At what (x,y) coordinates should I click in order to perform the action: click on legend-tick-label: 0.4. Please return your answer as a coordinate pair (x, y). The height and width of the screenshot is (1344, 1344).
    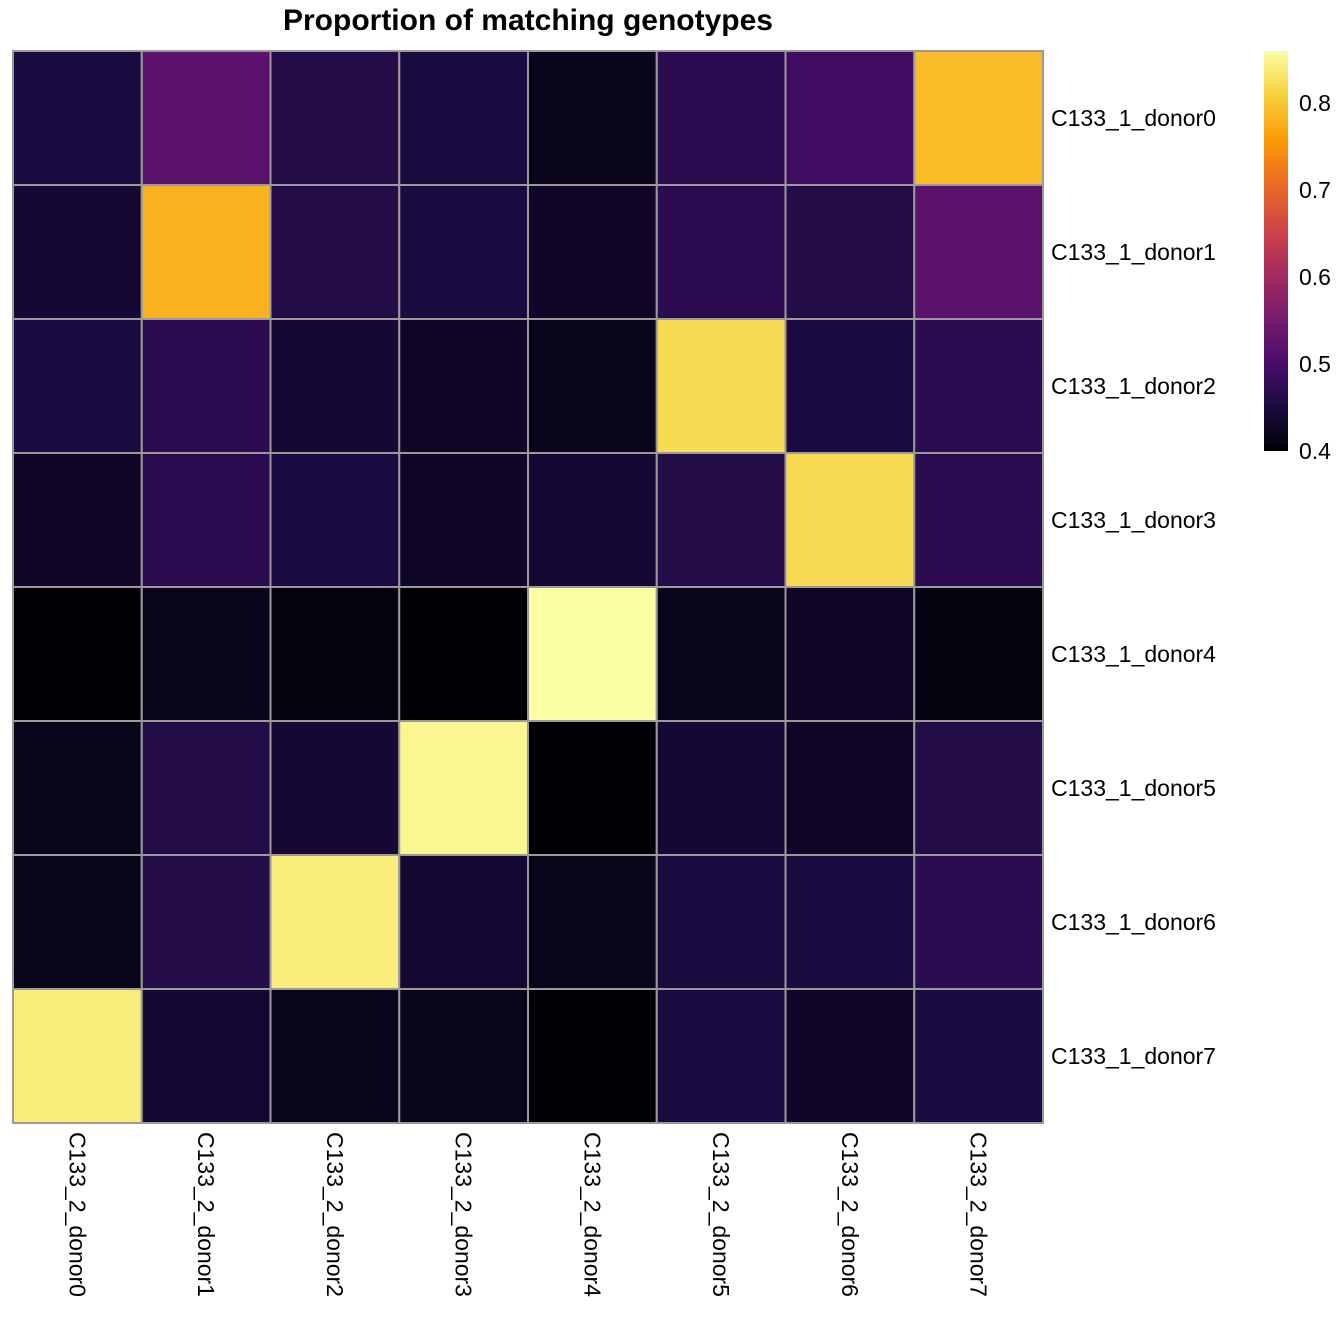
    Looking at the image, I should click on (1315, 451).